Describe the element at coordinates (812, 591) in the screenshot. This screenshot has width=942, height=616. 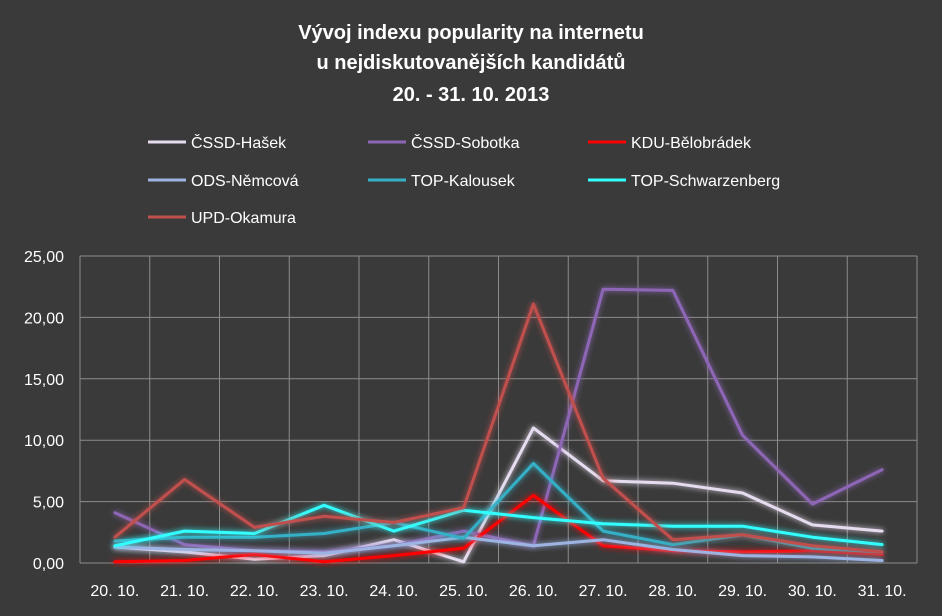
I see `x-tick-label: 30. 10.` at that location.